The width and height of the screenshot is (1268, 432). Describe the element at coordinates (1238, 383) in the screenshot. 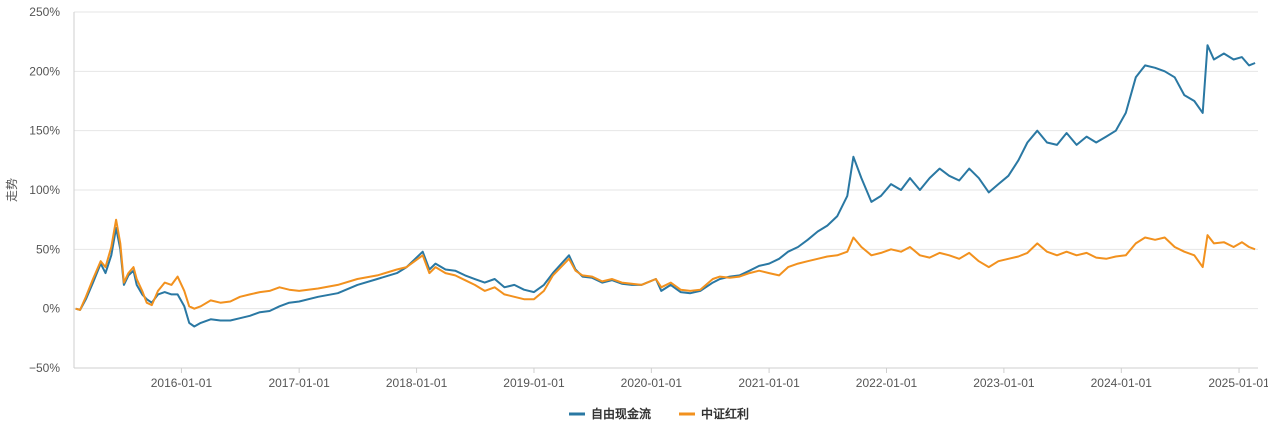

I see `x-tick-label: 2025-01-01` at that location.